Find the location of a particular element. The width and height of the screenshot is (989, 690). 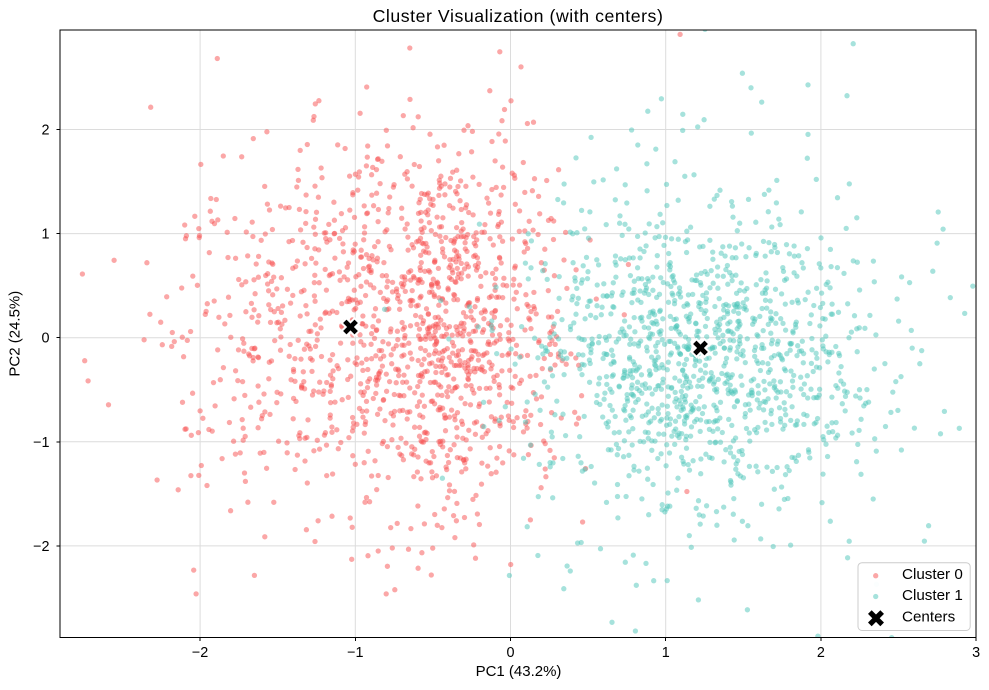

svg-text: 3 is located at coordinates (976, 653).